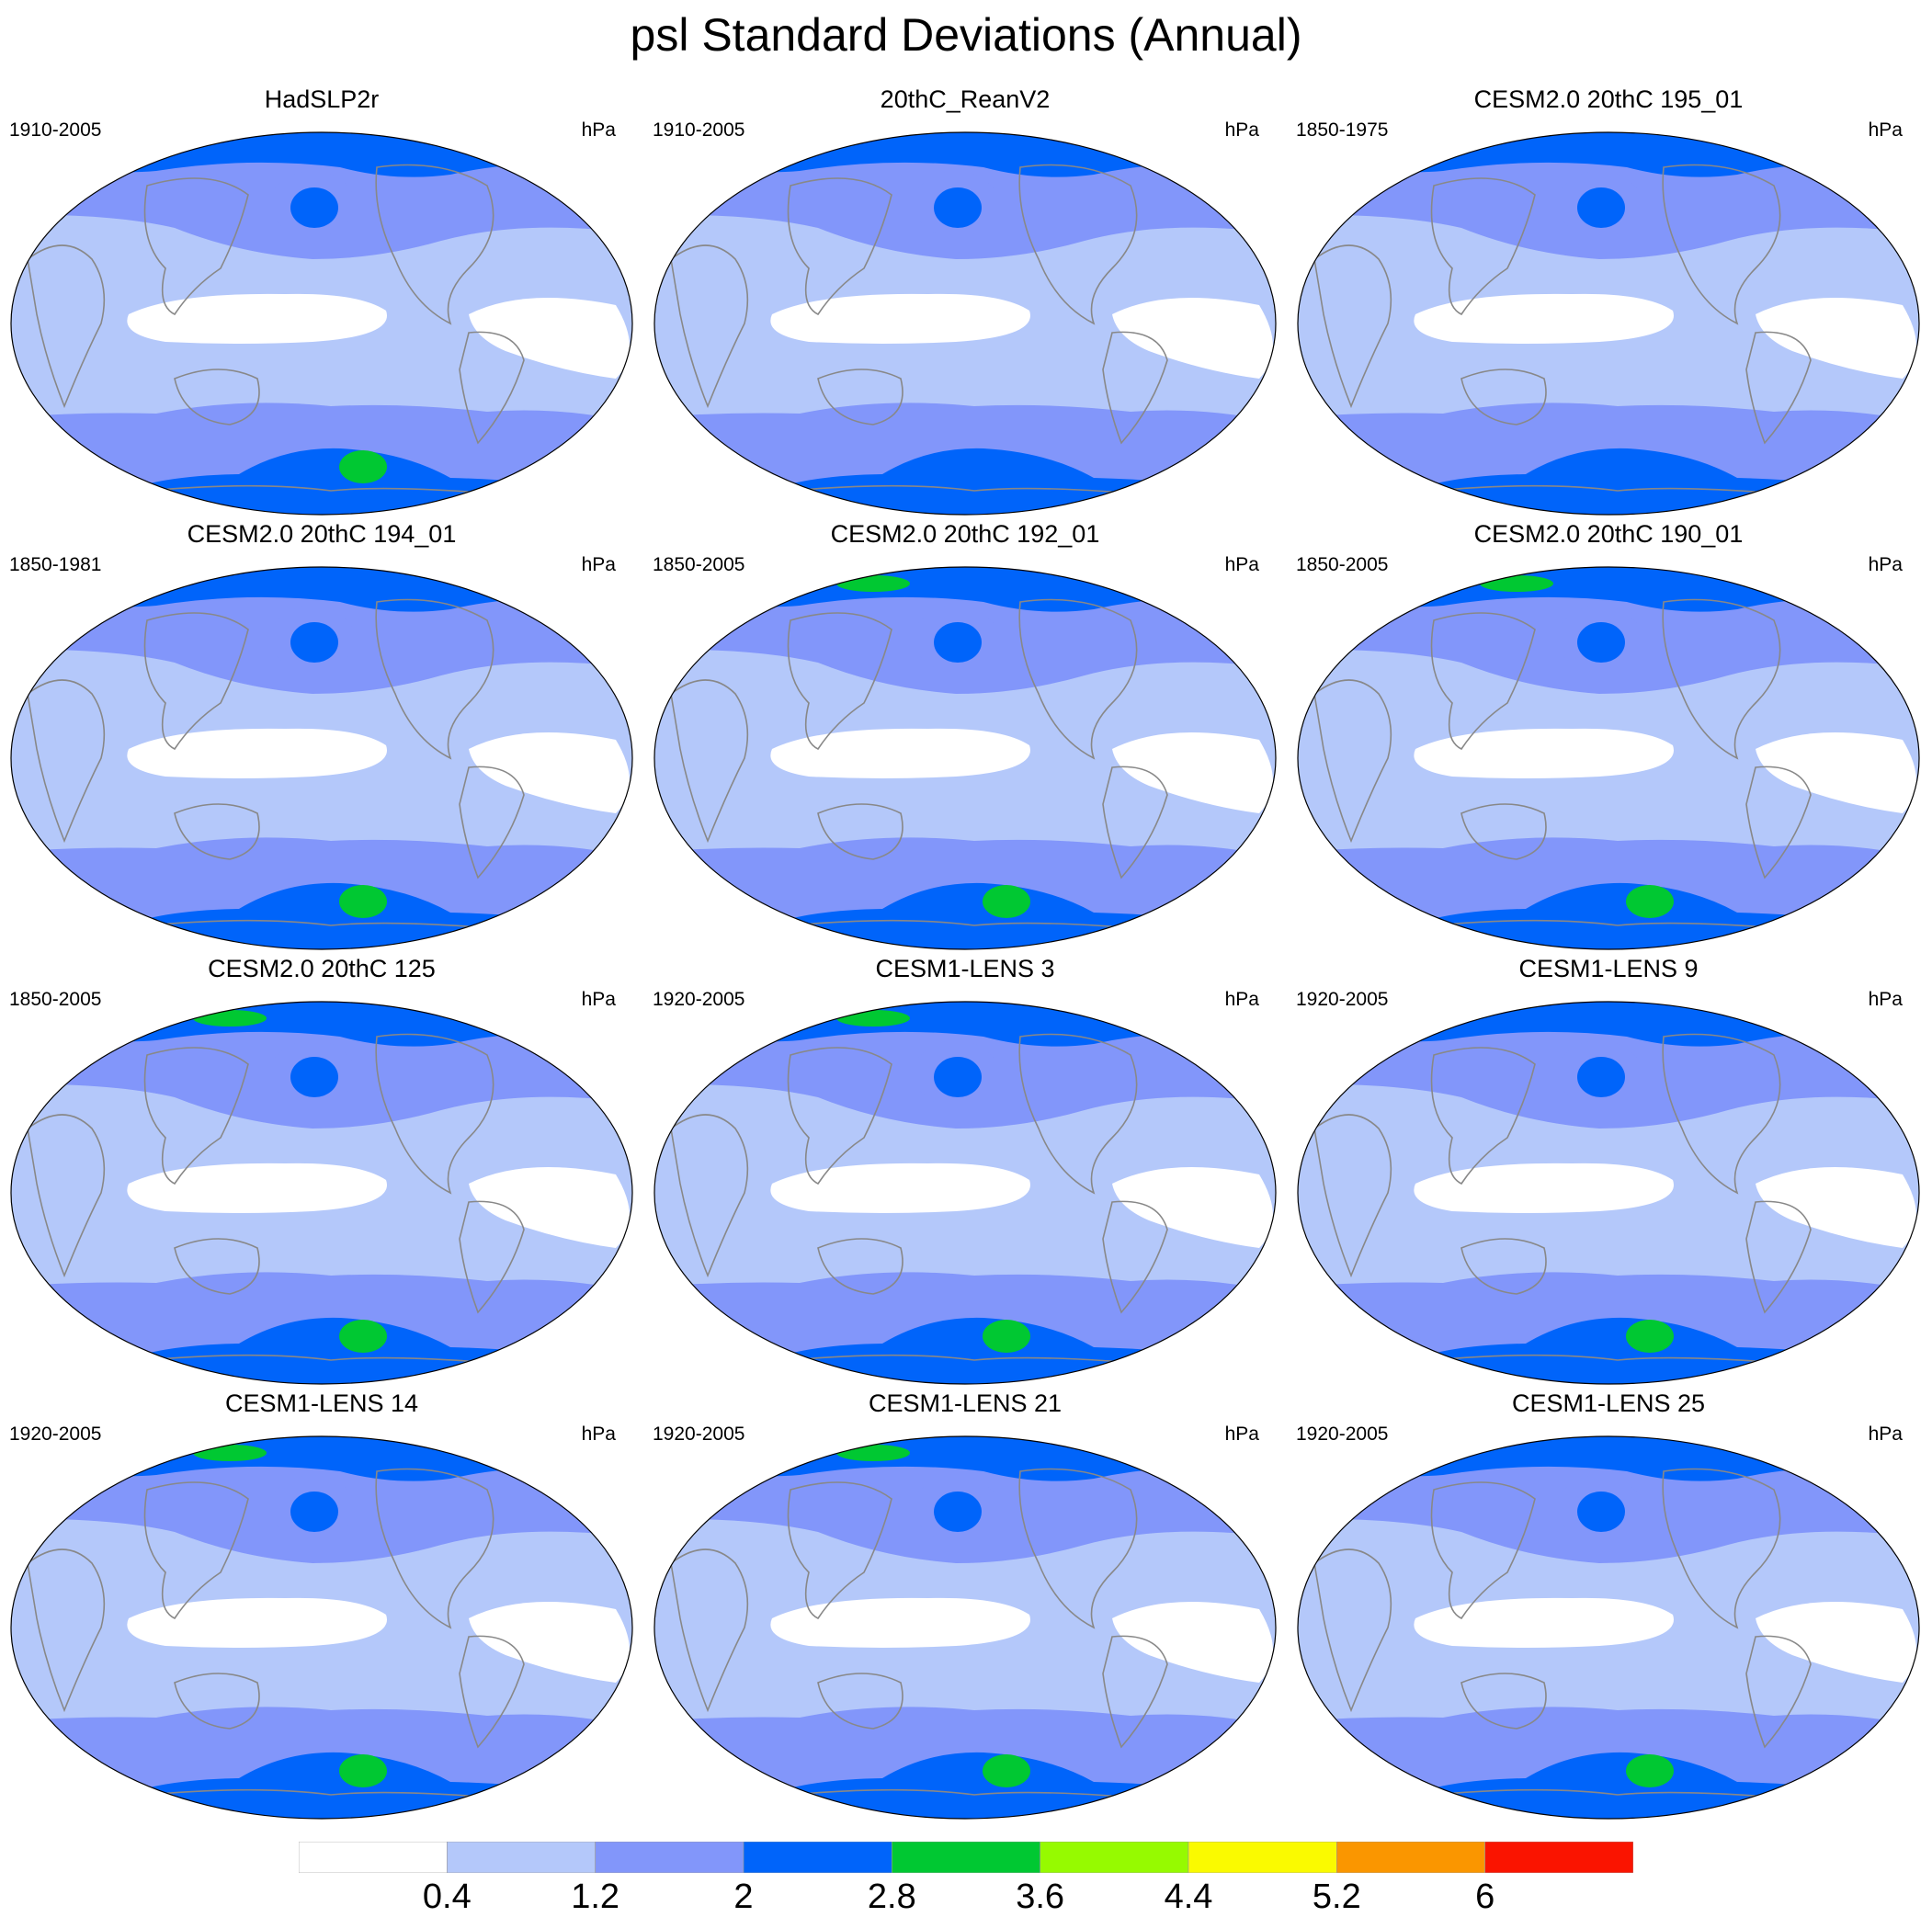  I want to click on colorbar-labels: 0.4 1.2 2 2.8 3.6 4.4 5.2 6, so click(966, 1896).